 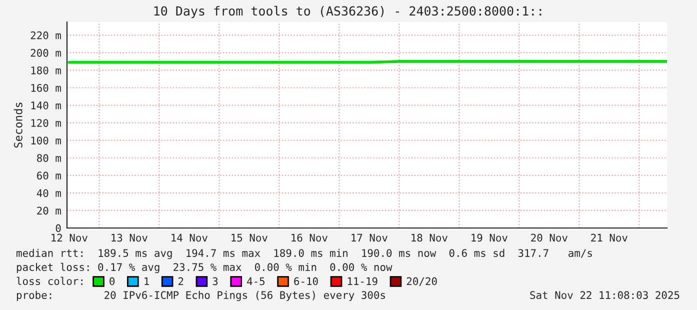 What do you see at coordinates (18, 125) in the screenshot?
I see `y-axis-title: Seconds` at bounding box center [18, 125].